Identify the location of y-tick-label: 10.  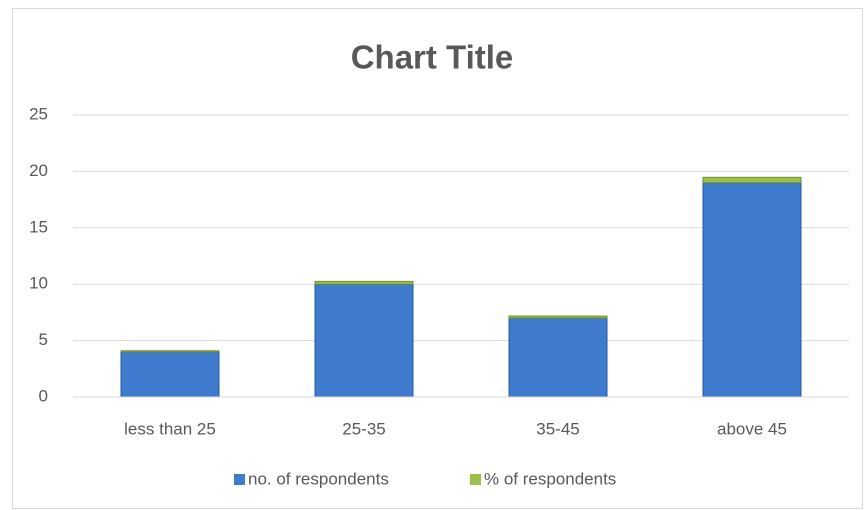
(38, 283).